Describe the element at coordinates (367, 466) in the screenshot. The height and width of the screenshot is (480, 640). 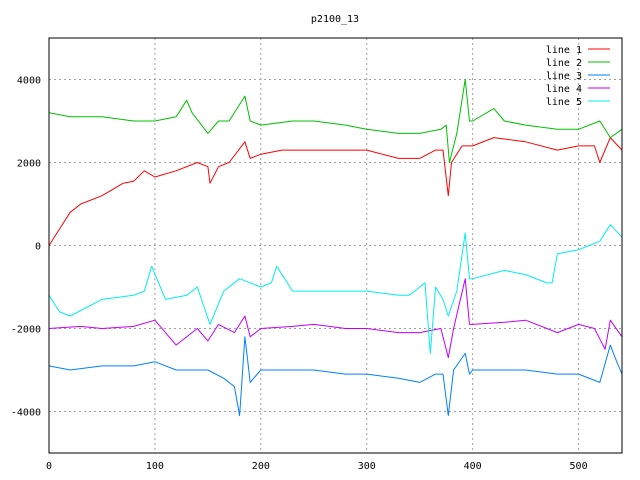
I see `x-tick-label: 300` at that location.